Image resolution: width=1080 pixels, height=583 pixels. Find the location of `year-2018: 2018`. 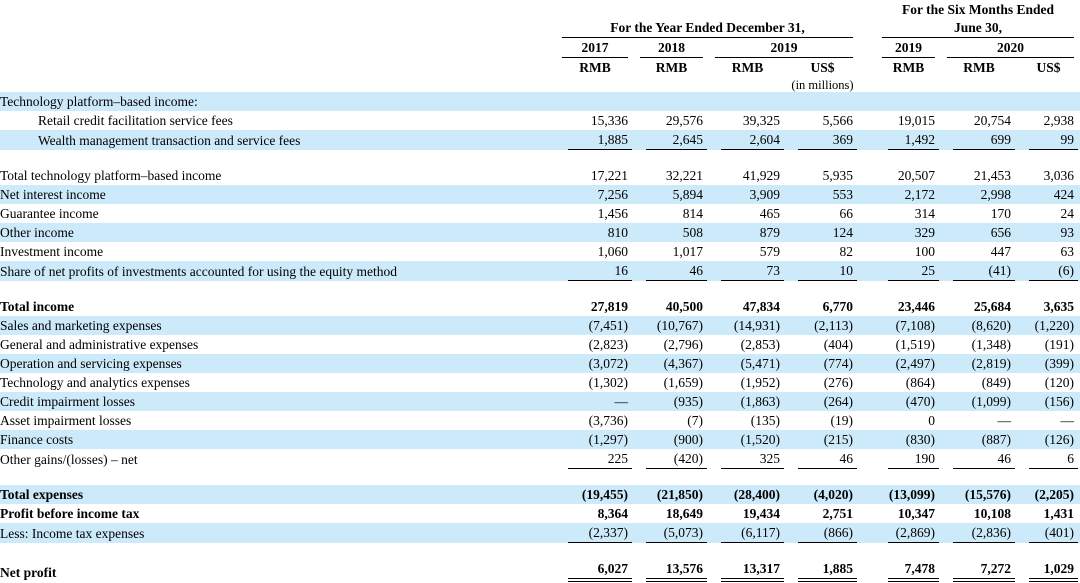

year-2018: 2018 is located at coordinates (671, 48).